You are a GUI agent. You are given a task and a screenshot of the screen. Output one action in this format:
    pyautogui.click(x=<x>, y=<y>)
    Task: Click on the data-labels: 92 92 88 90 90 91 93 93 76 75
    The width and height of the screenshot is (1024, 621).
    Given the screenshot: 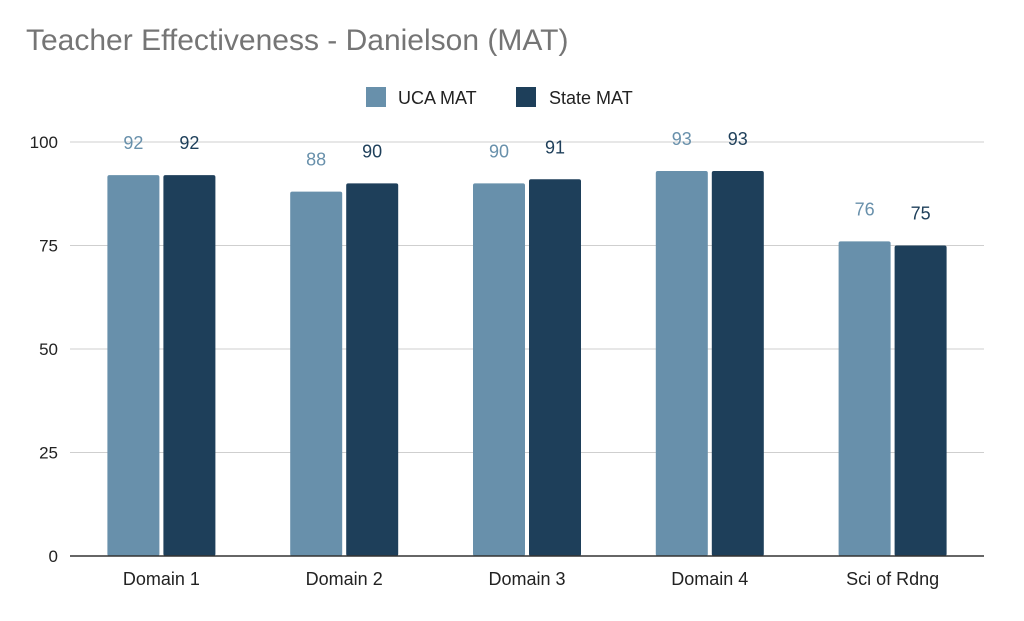 What is the action you would take?
    pyautogui.click(x=526, y=176)
    